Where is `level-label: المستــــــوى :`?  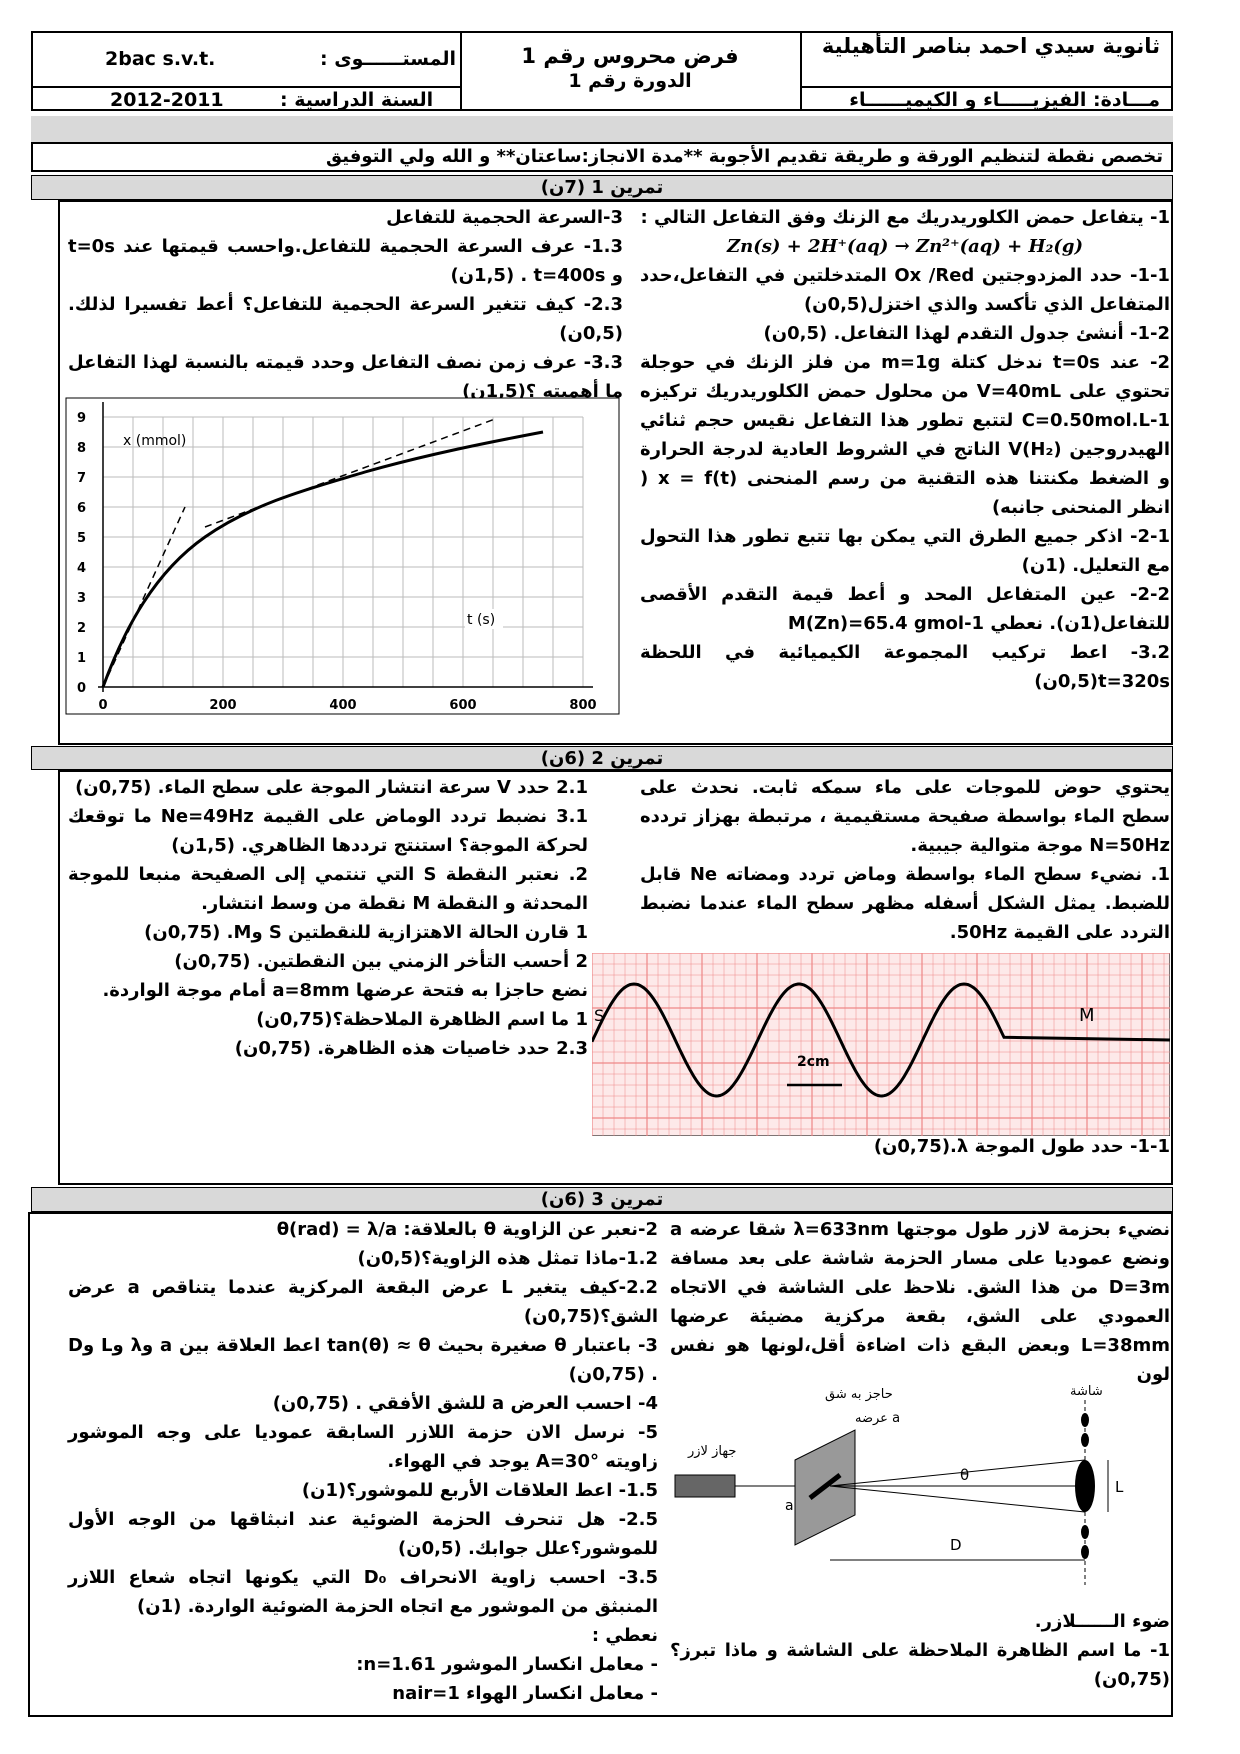
level-label: المستــــــوى : is located at coordinates (388, 59).